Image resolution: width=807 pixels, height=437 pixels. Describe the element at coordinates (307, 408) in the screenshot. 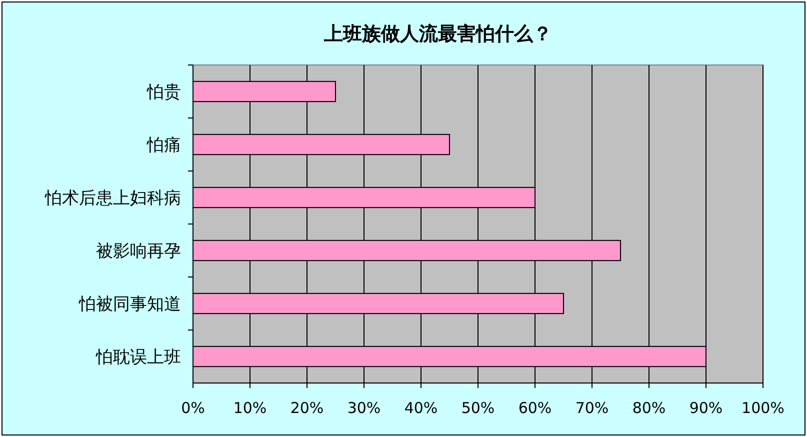

I see `x-tick-label: 20%` at that location.